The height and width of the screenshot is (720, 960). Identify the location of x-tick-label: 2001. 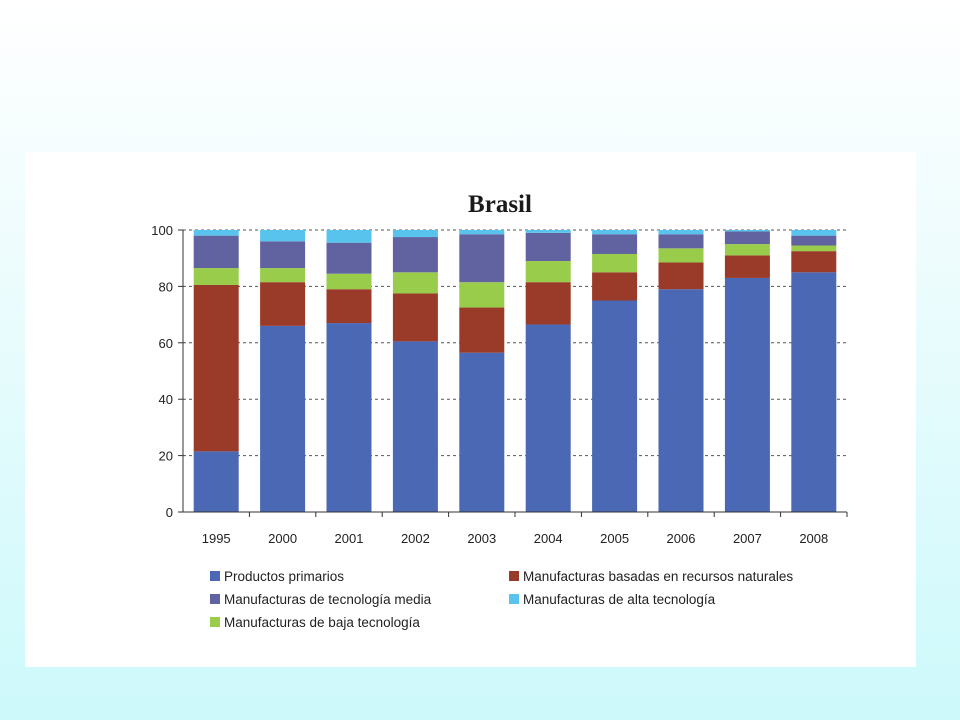
(349, 538).